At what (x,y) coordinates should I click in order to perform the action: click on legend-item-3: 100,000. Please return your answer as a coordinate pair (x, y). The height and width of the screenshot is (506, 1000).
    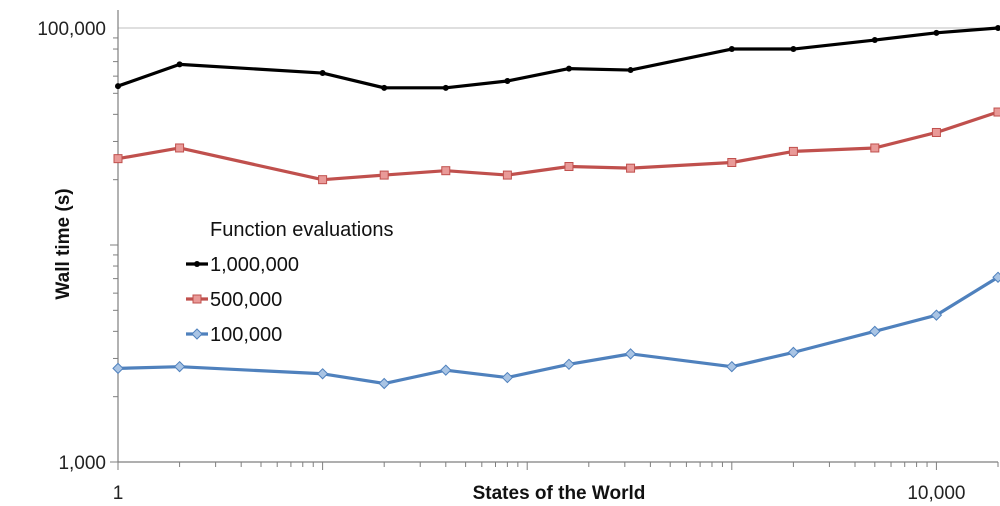
    Looking at the image, I should click on (234, 335).